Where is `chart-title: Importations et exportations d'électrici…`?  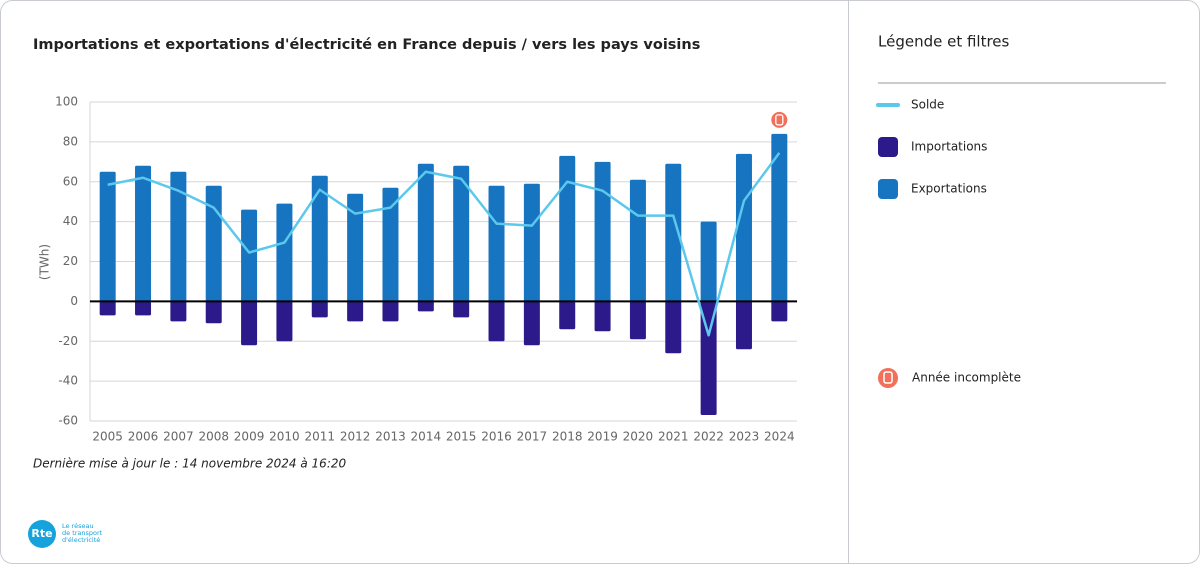
chart-title: Importations et exportations d'électrici… is located at coordinates (366, 45).